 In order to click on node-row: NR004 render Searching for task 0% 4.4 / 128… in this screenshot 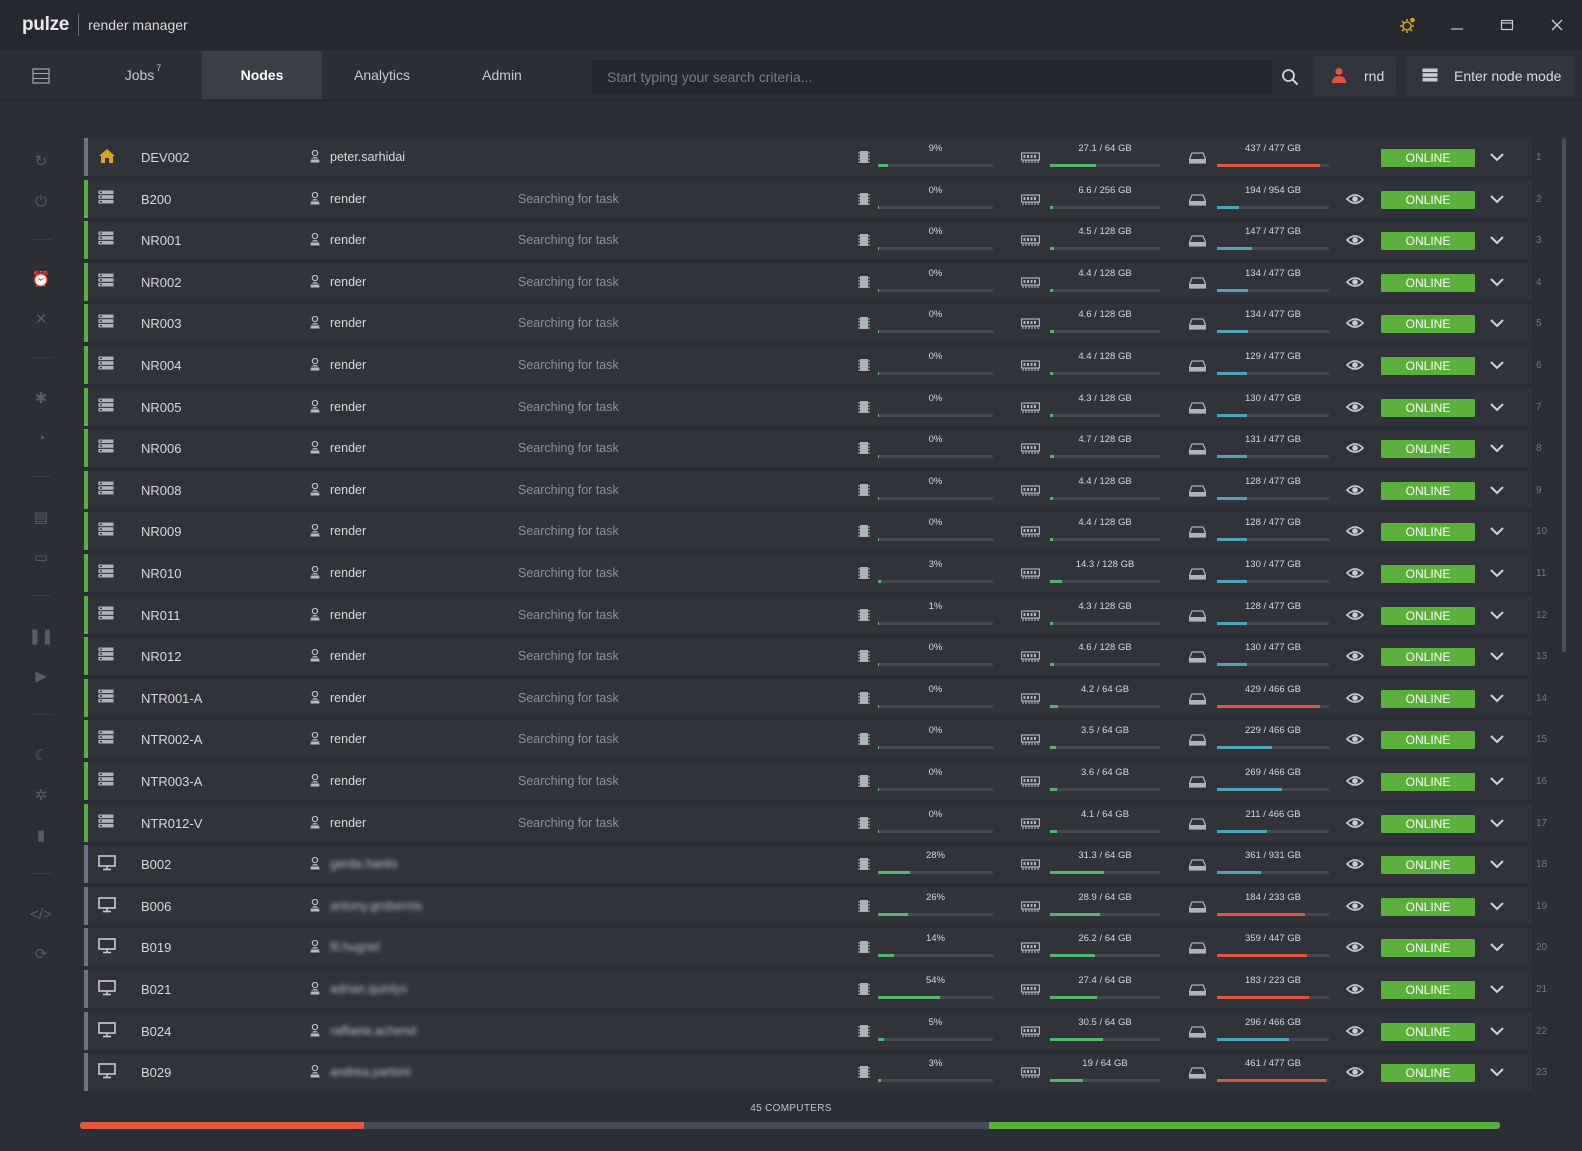, I will do `click(808, 365)`.